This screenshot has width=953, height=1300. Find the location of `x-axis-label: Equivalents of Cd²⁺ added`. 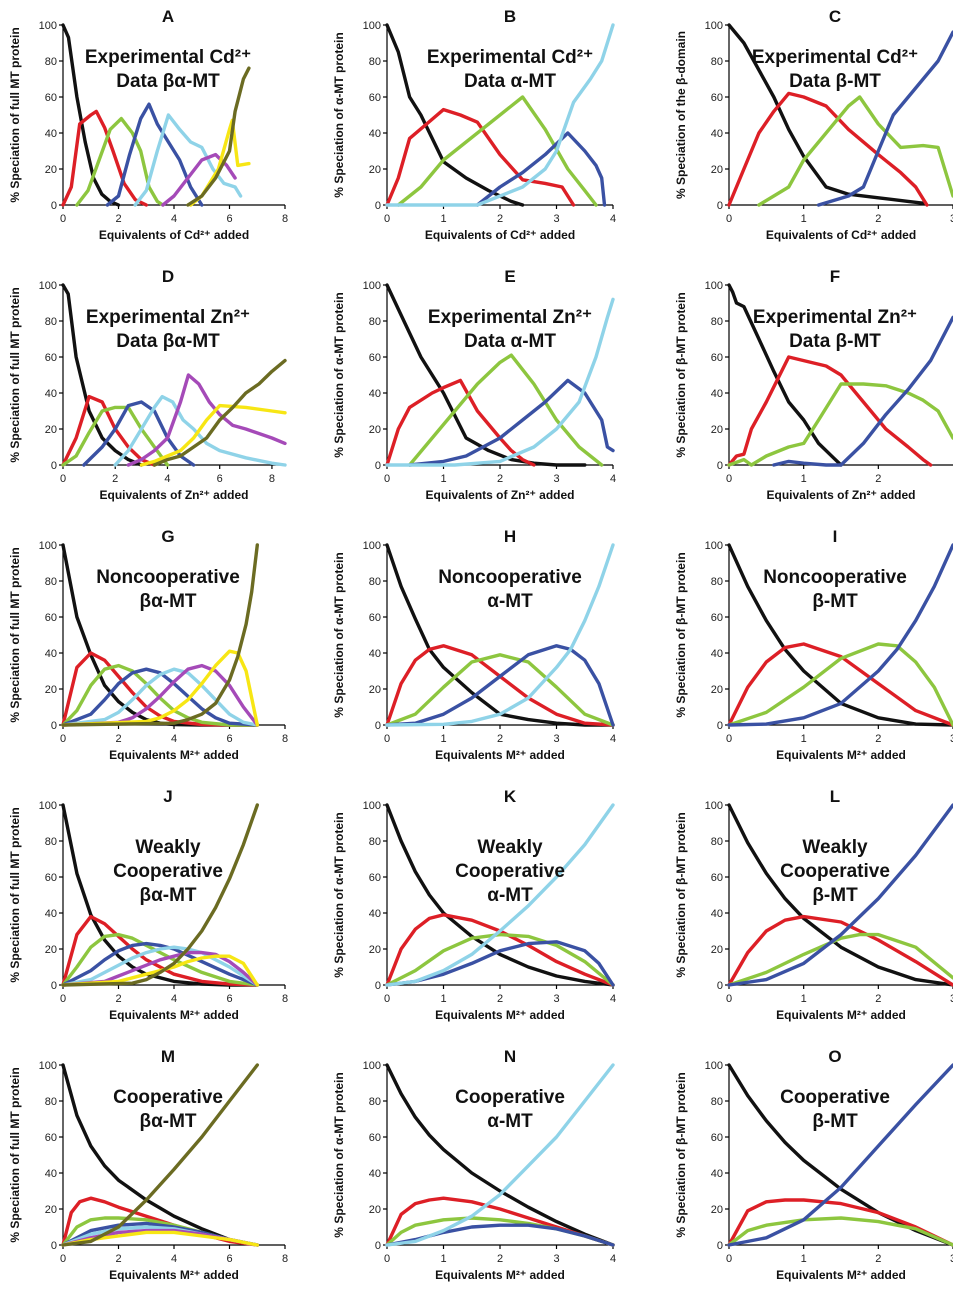

x-axis-label: Equivalents of Cd²⁺ added is located at coordinates (841, 235).